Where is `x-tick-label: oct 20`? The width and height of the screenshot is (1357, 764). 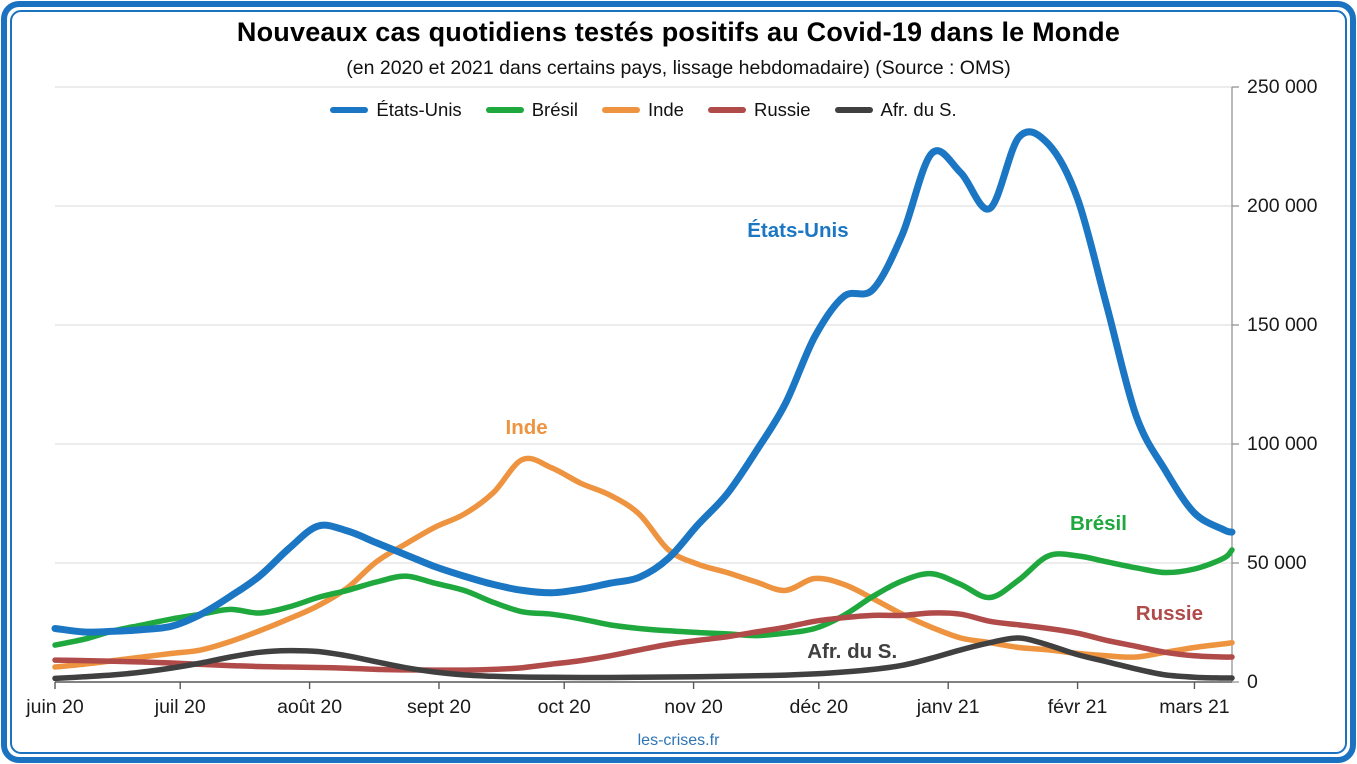 x-tick-label: oct 20 is located at coordinates (564, 707).